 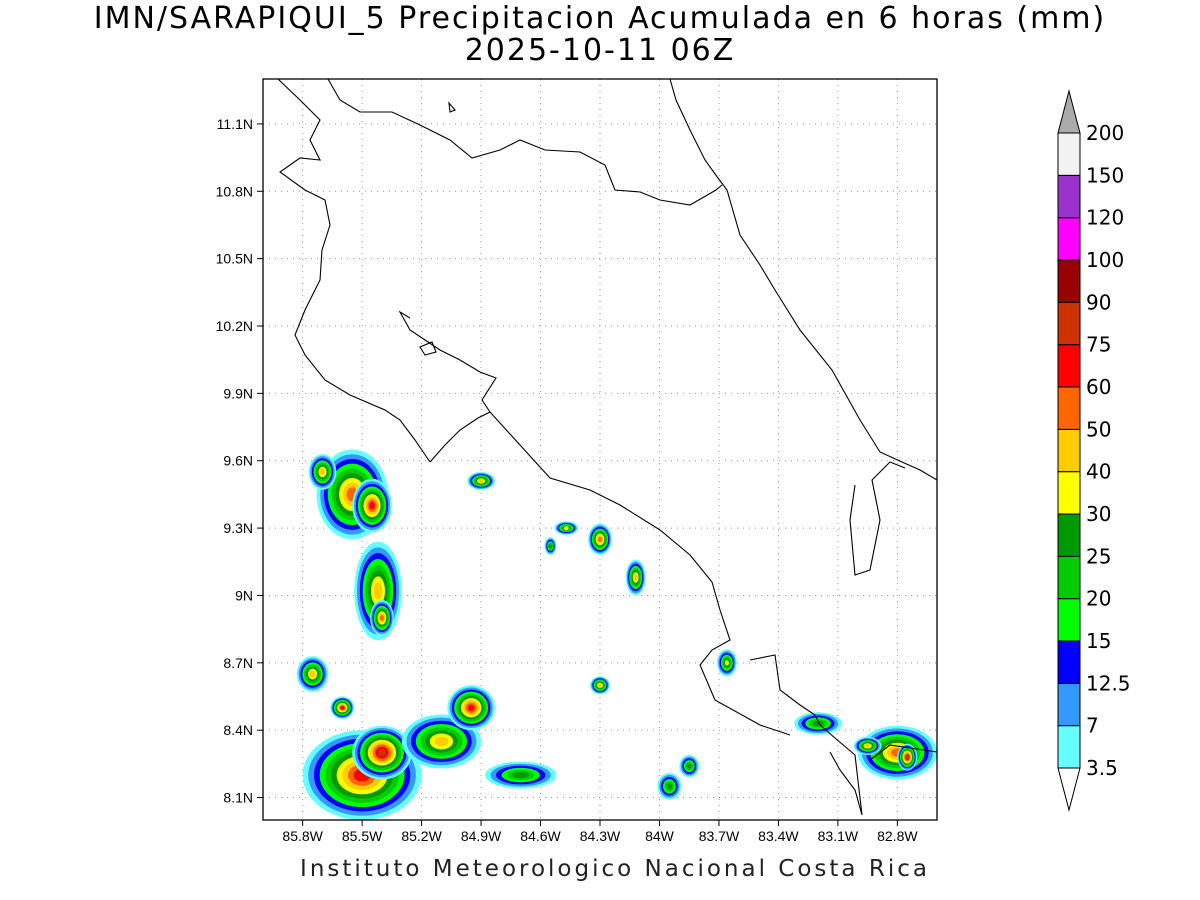 I want to click on caribbean-coastline, so click(x=803, y=280).